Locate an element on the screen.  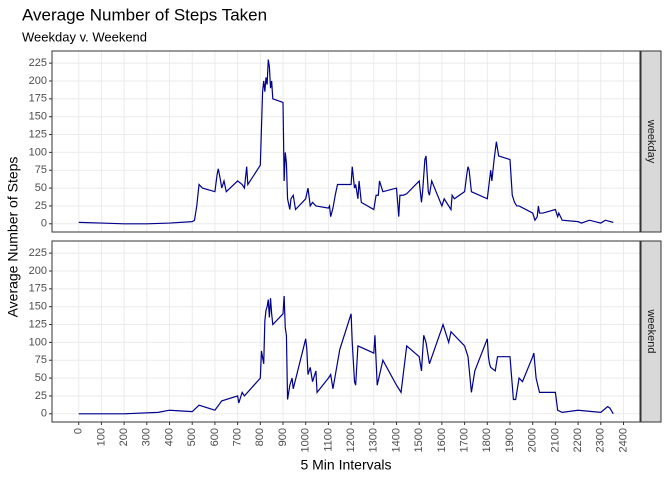
chart-subtitle: Weekday v. Weekend is located at coordinates (84, 36).